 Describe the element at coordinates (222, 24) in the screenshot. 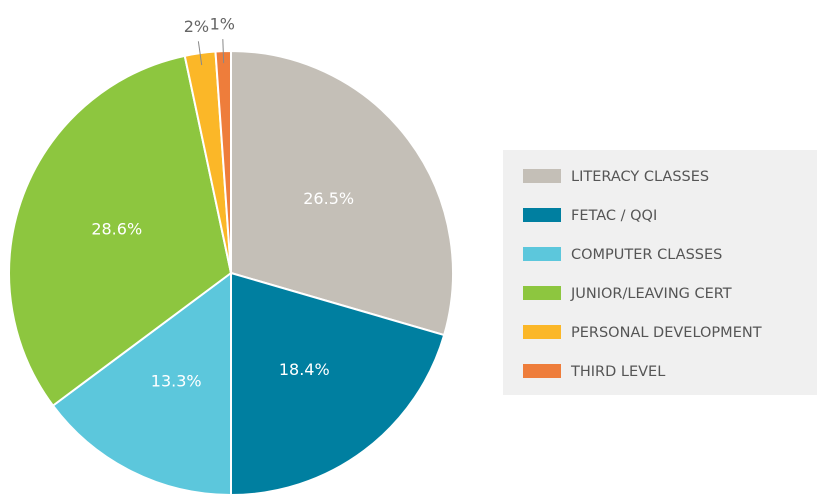

I see `slice-label: 1%` at that location.